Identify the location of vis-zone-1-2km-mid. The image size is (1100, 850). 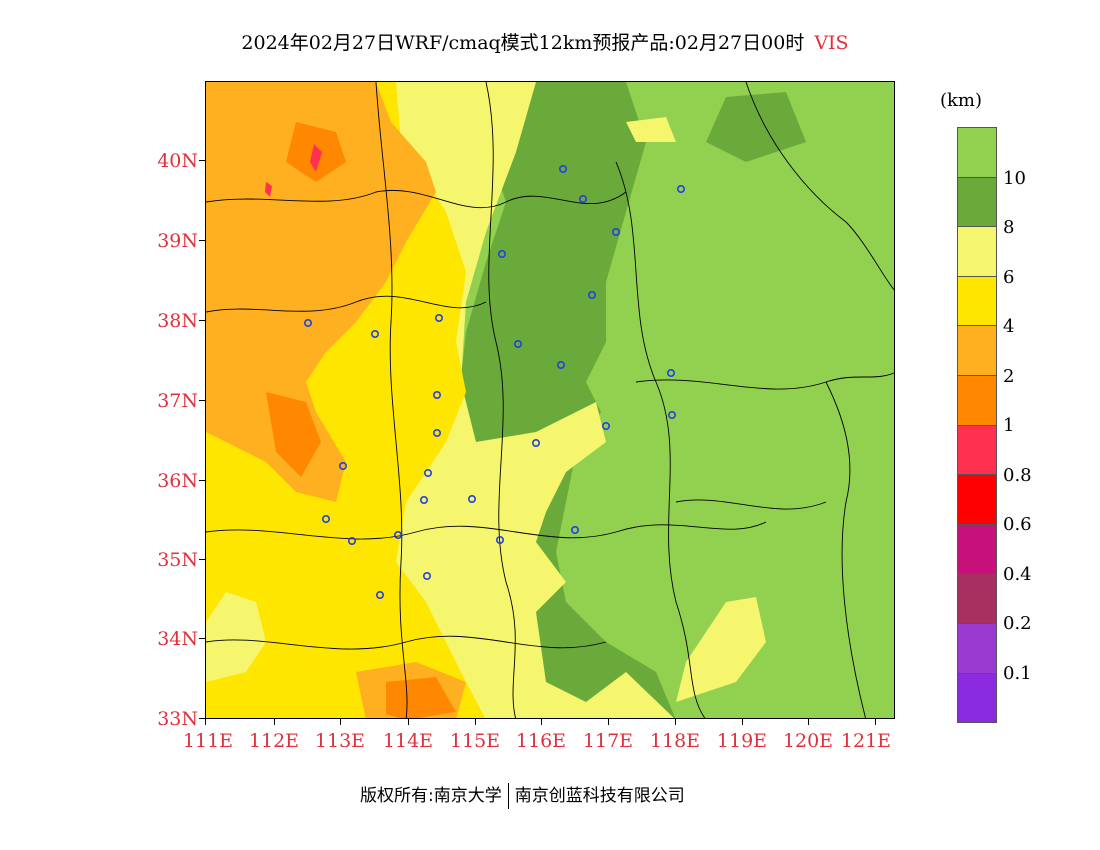
(293, 434).